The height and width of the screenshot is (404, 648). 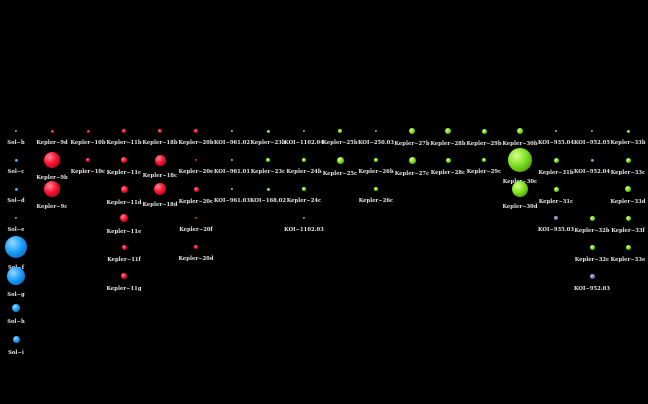 I want to click on planet-label: Kepler−9d, so click(x=52, y=143).